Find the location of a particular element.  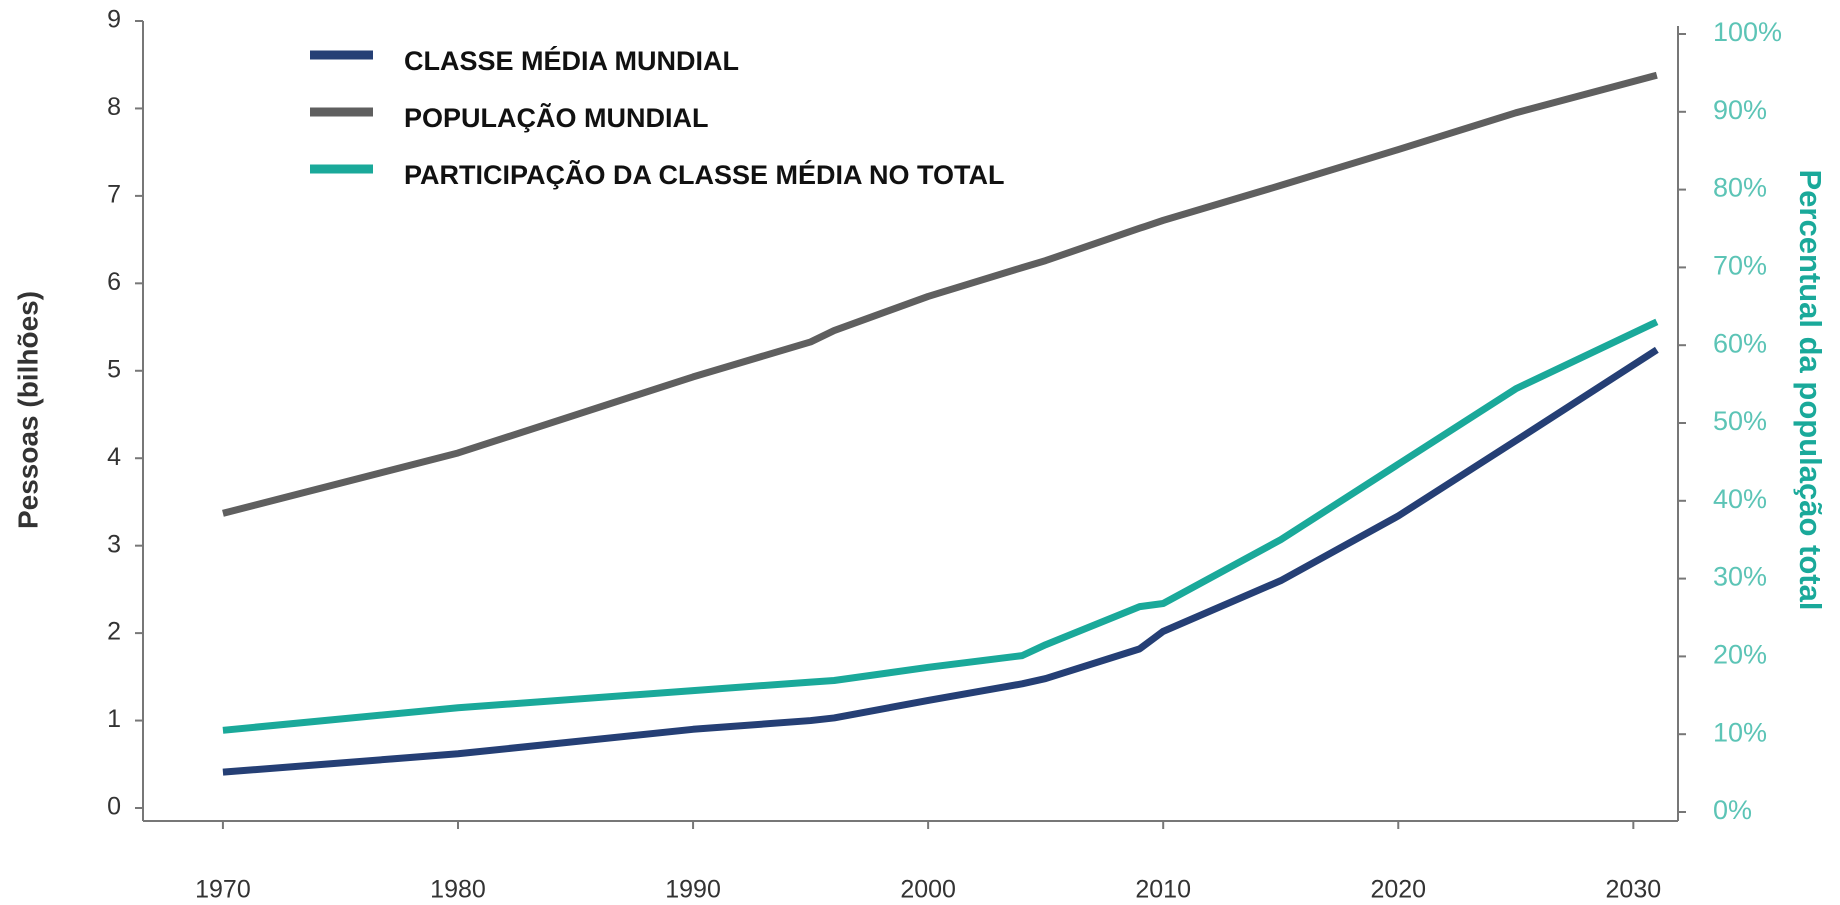

y-tick-label: 6 is located at coordinates (114, 282).